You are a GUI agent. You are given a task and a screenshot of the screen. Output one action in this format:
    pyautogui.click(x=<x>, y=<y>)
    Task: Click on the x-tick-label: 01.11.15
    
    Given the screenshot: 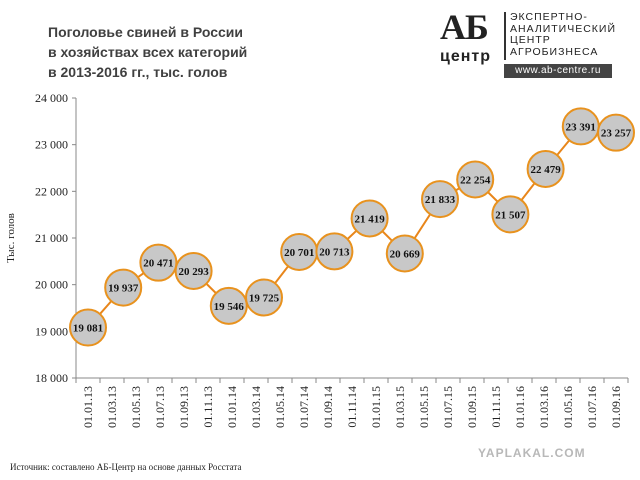 What is the action you would take?
    pyautogui.click(x=496, y=407)
    